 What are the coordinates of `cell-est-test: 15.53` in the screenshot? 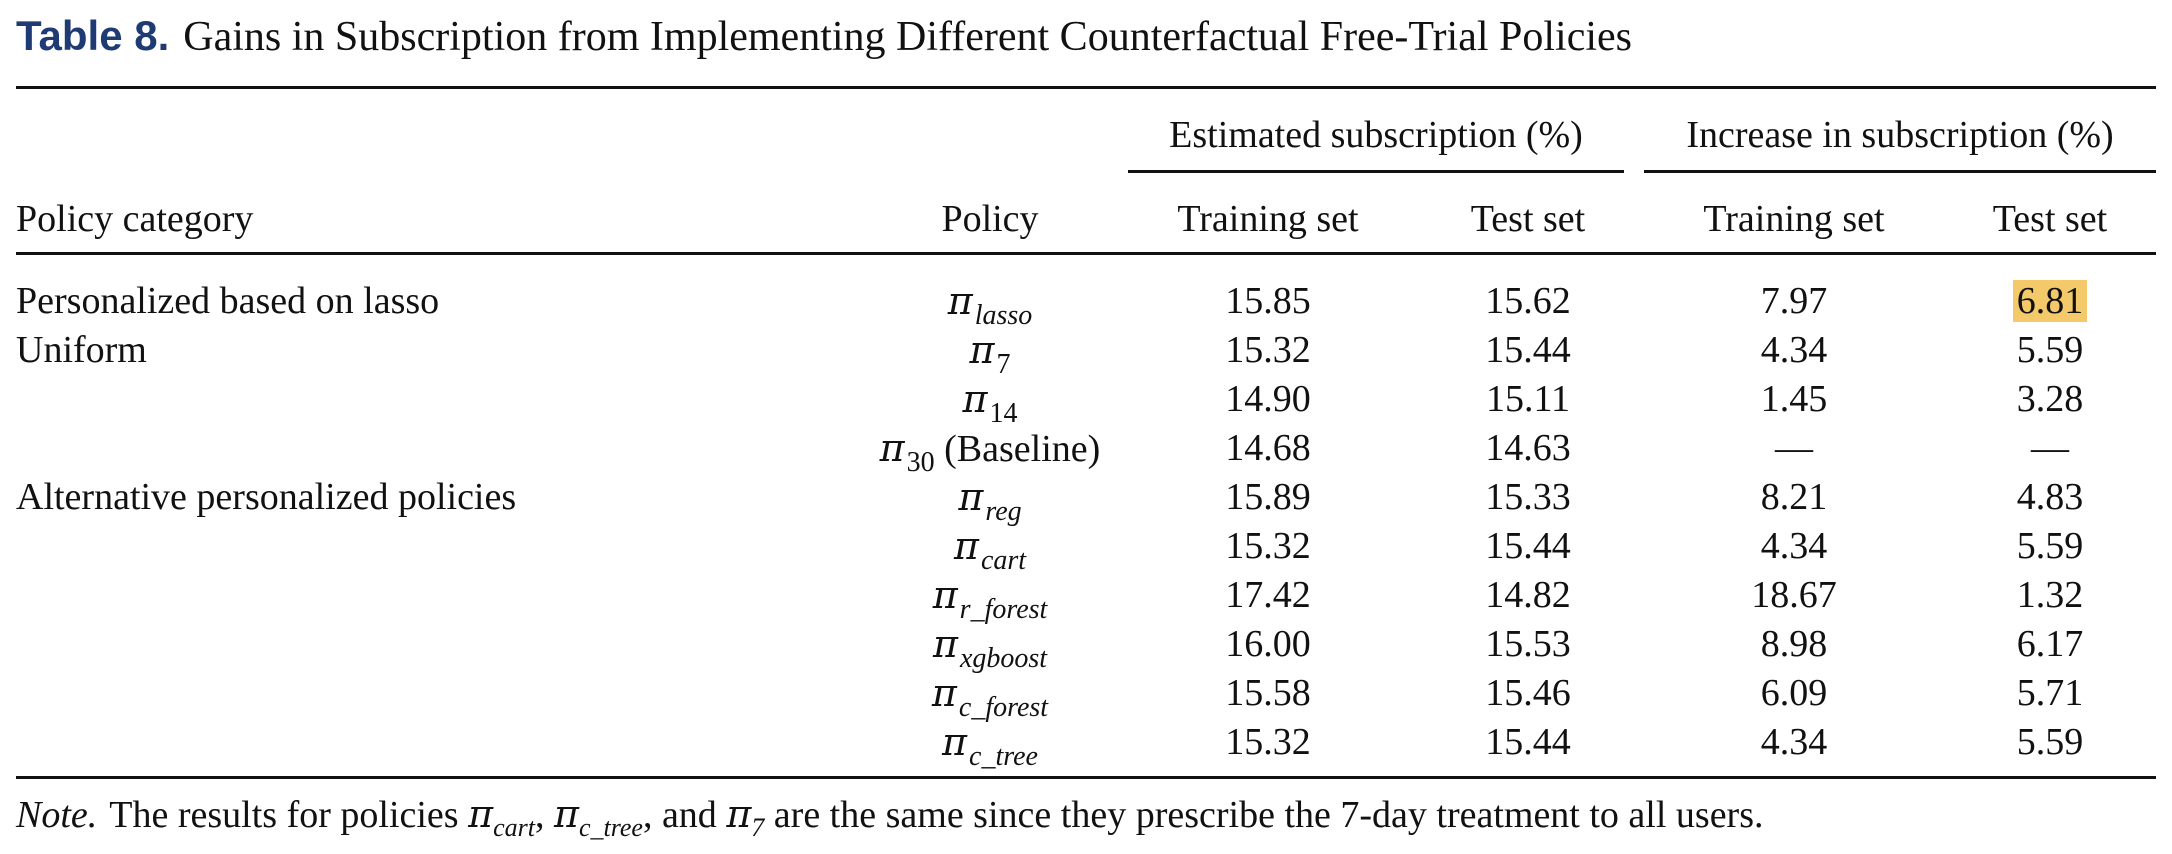 It's located at (1528, 644).